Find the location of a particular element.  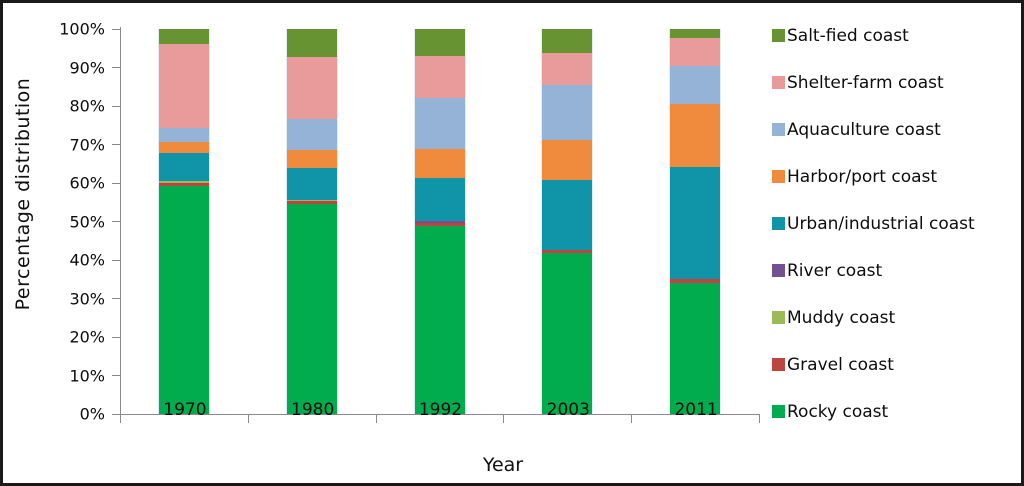

legend-label: Shelter-farm coast is located at coordinates (865, 82).